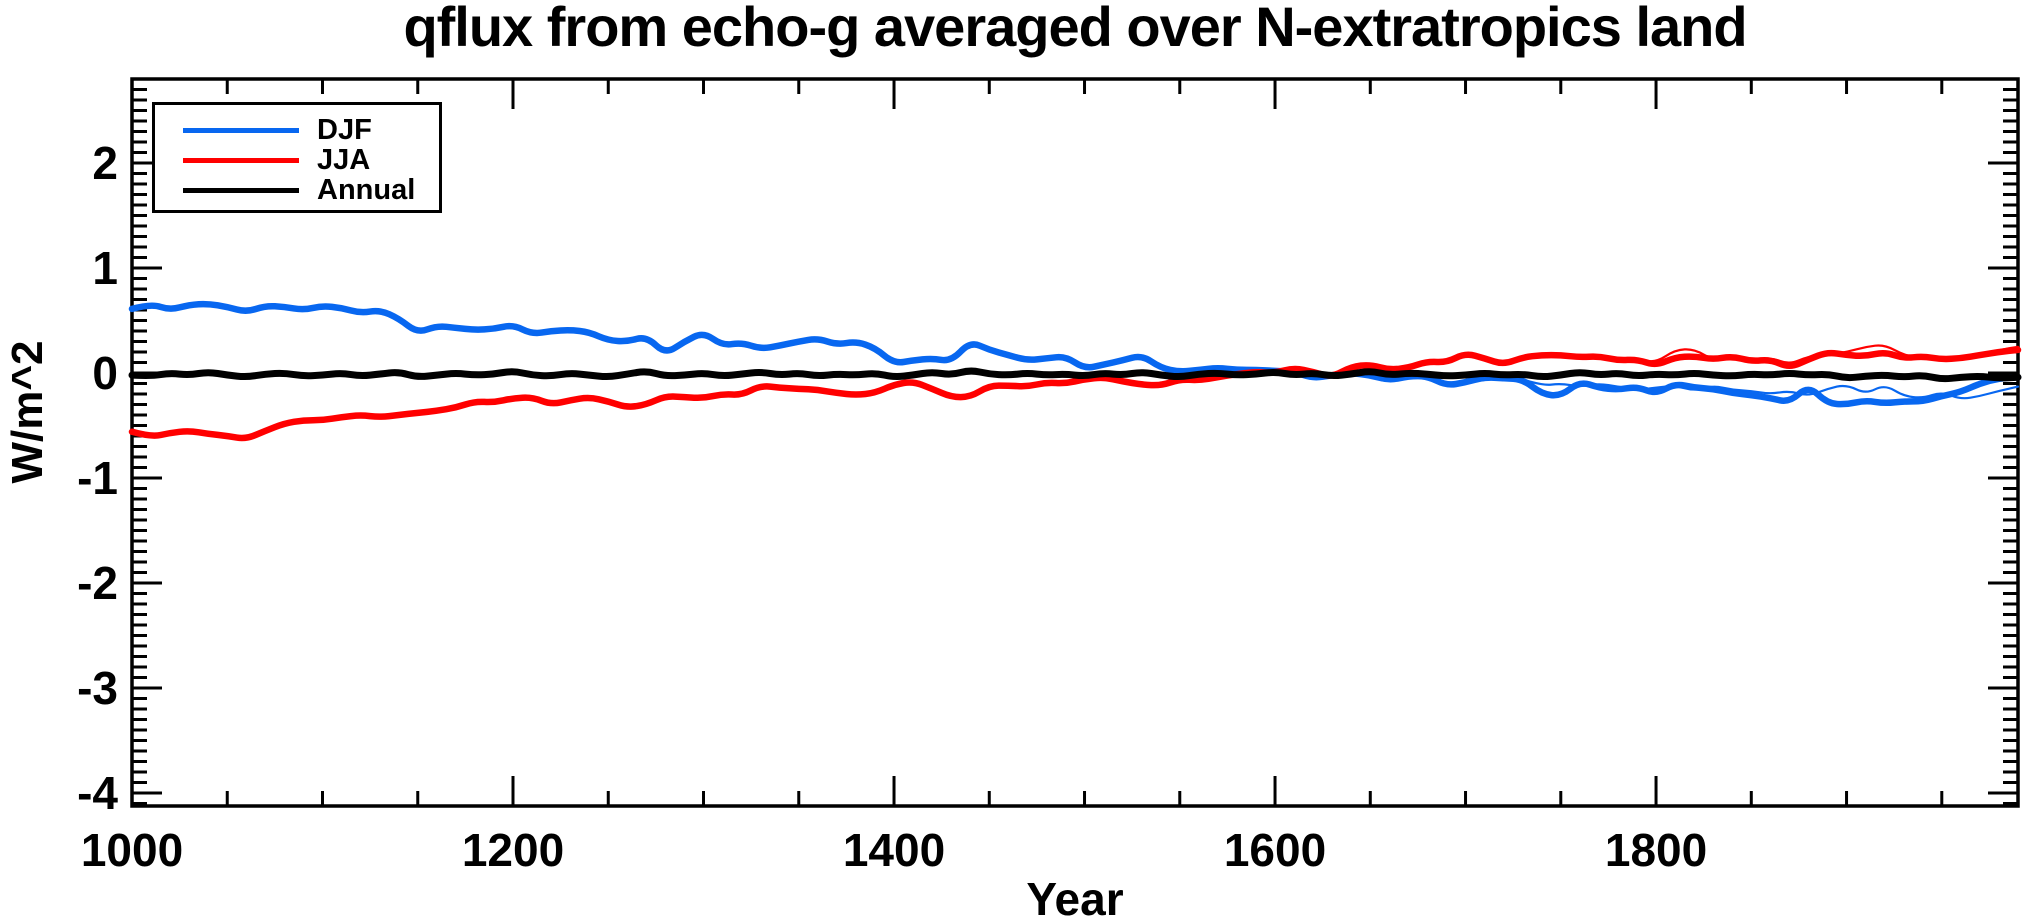 The width and height of the screenshot is (2037, 923). Describe the element at coordinates (1075, 898) in the screenshot. I see `x-axis-label: Year` at that location.